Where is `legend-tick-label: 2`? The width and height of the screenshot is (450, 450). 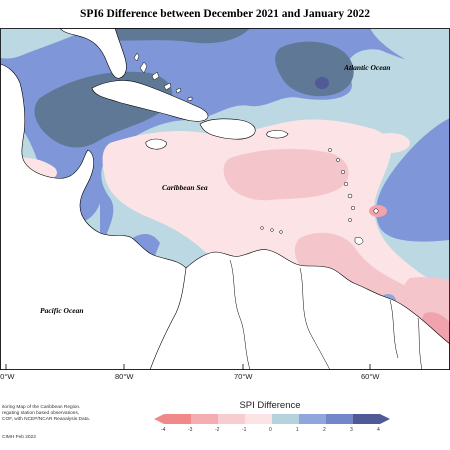
legend-tick-label: 2 is located at coordinates (324, 430).